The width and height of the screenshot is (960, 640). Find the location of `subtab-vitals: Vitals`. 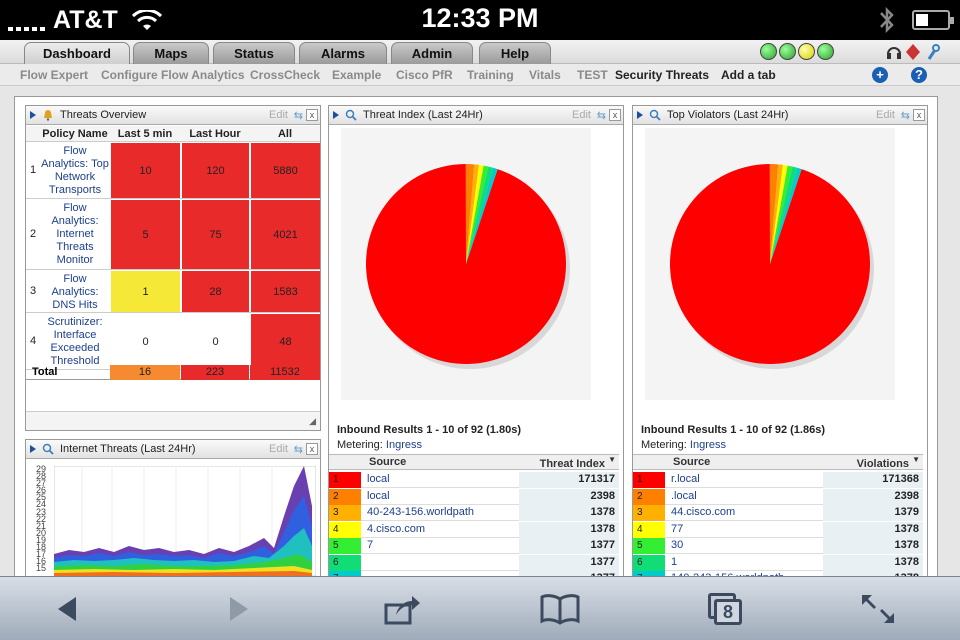

subtab-vitals: Vitals is located at coordinates (545, 75).